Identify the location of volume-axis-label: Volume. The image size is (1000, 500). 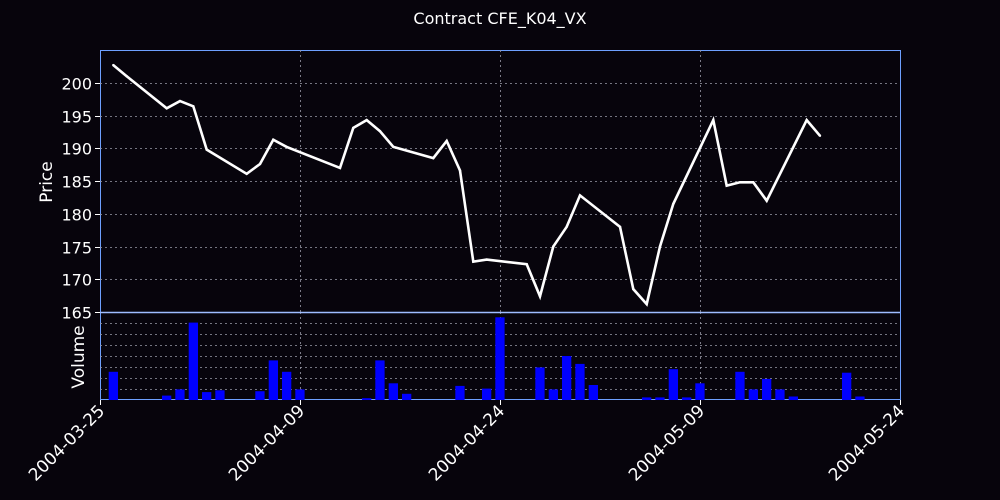
(79, 356).